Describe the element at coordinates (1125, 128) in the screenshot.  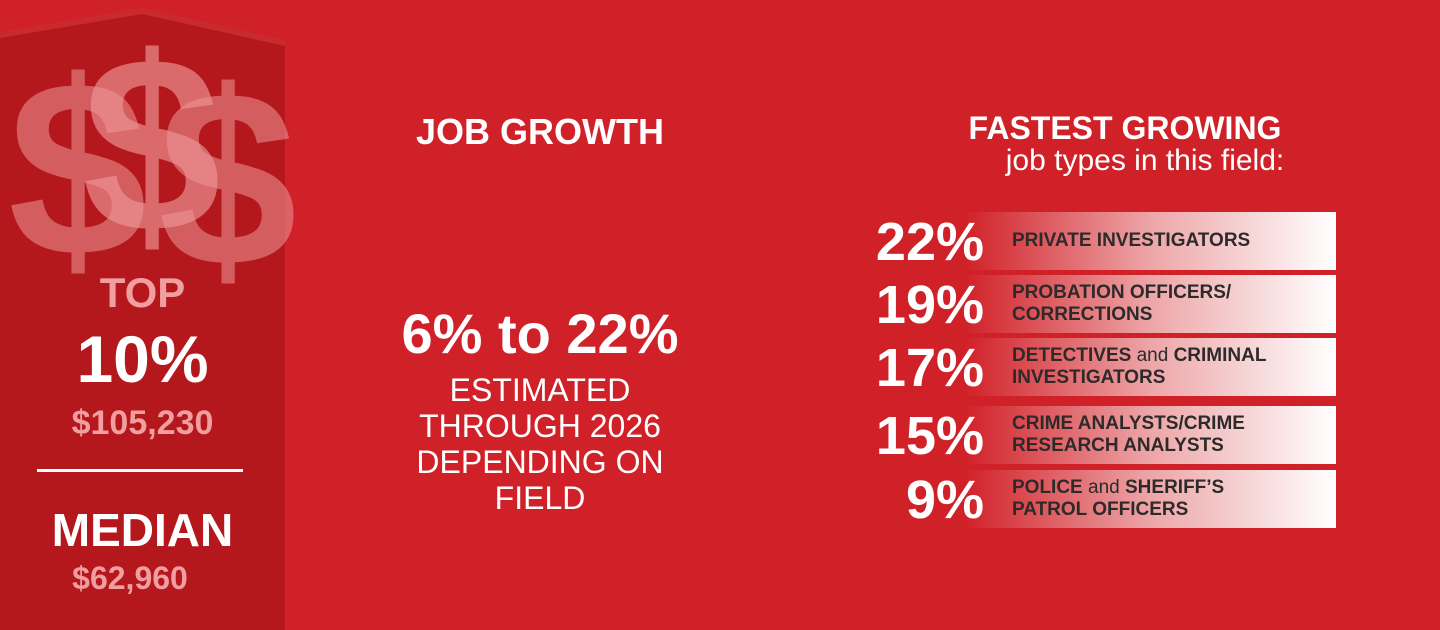
I see `fastest-growing-title: FASTEST GROWING` at that location.